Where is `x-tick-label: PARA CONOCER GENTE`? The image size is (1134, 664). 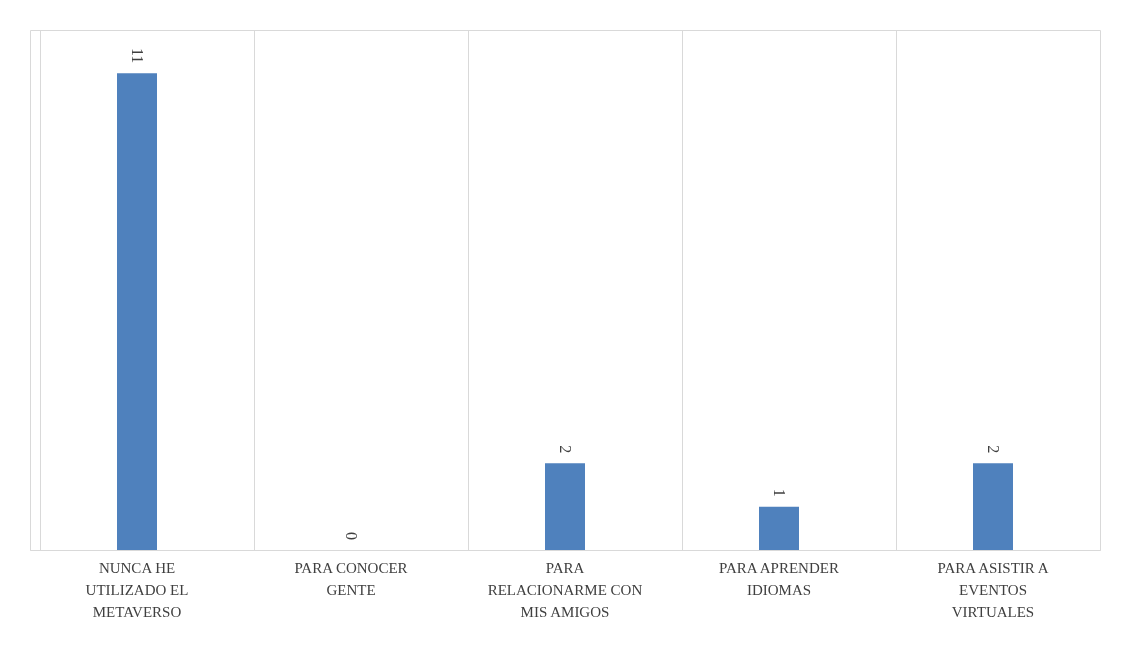
x-tick-label: PARA CONOCER GENTE is located at coordinates (351, 578).